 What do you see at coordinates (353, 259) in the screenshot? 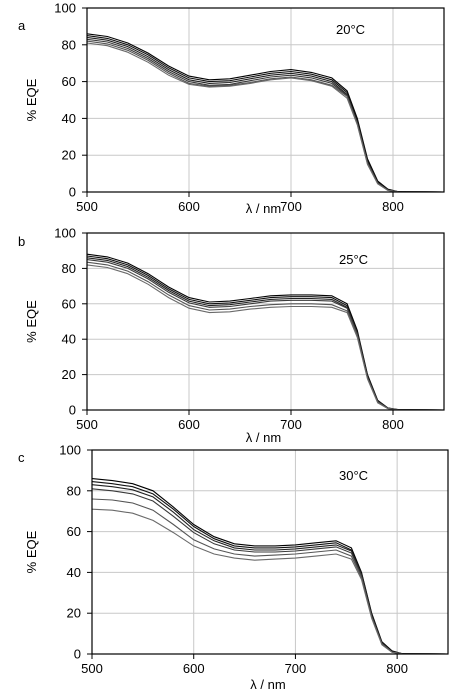
I see `temperature-label: 25°C` at bounding box center [353, 259].